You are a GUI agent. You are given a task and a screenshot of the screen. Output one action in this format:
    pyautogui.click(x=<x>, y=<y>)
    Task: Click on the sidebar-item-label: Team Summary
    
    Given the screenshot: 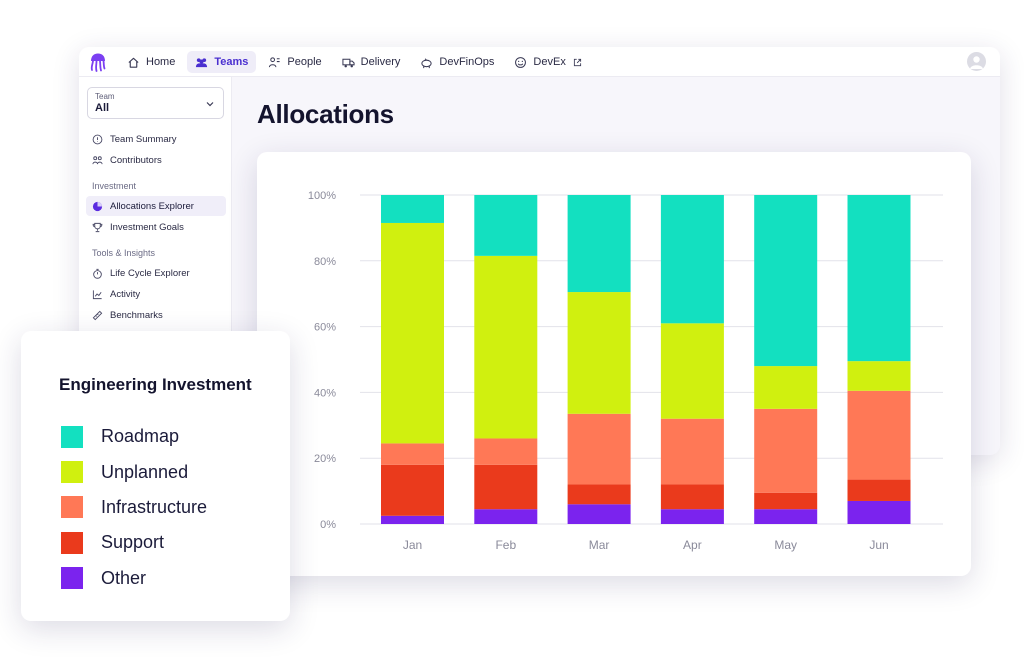 What is the action you would take?
    pyautogui.click(x=143, y=139)
    